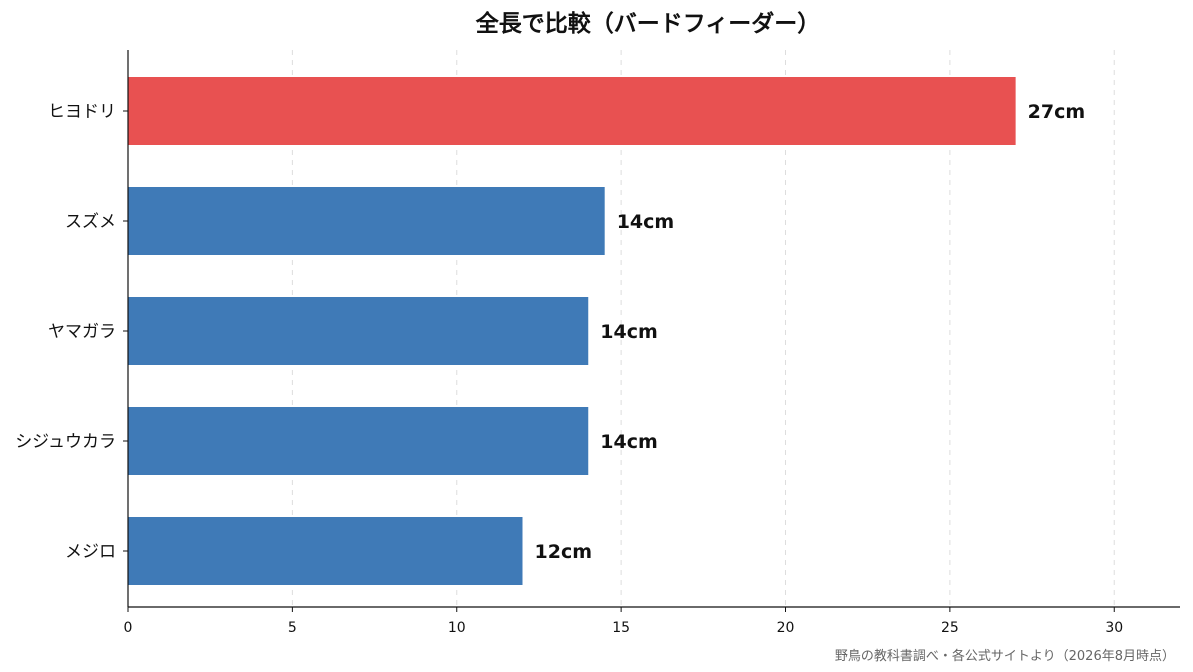 This screenshot has width=1193, height=672. I want to click on category-label: ヒヨドリ, so click(82, 112).